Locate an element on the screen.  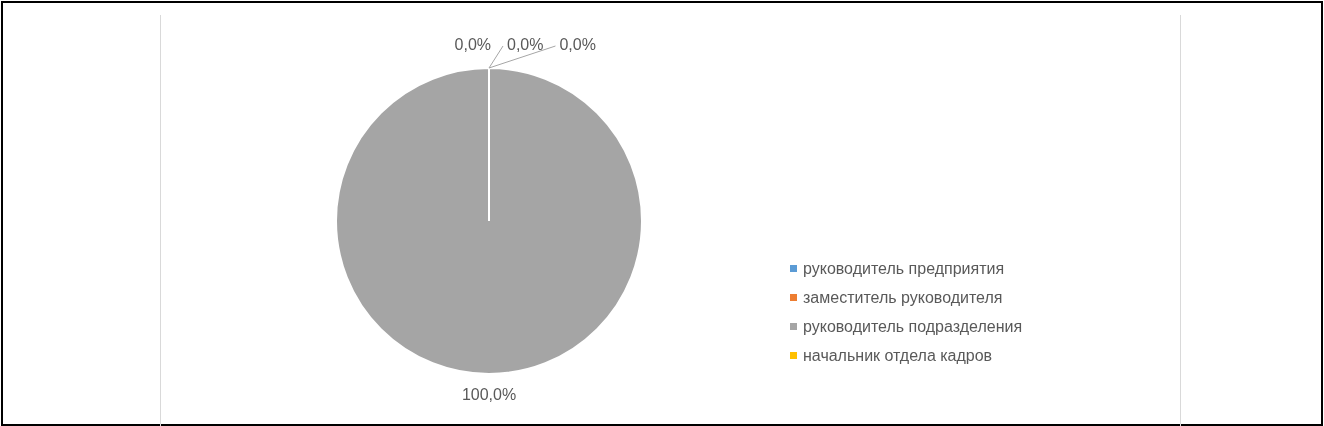
legend-label: заместитель руководителя is located at coordinates (903, 297).